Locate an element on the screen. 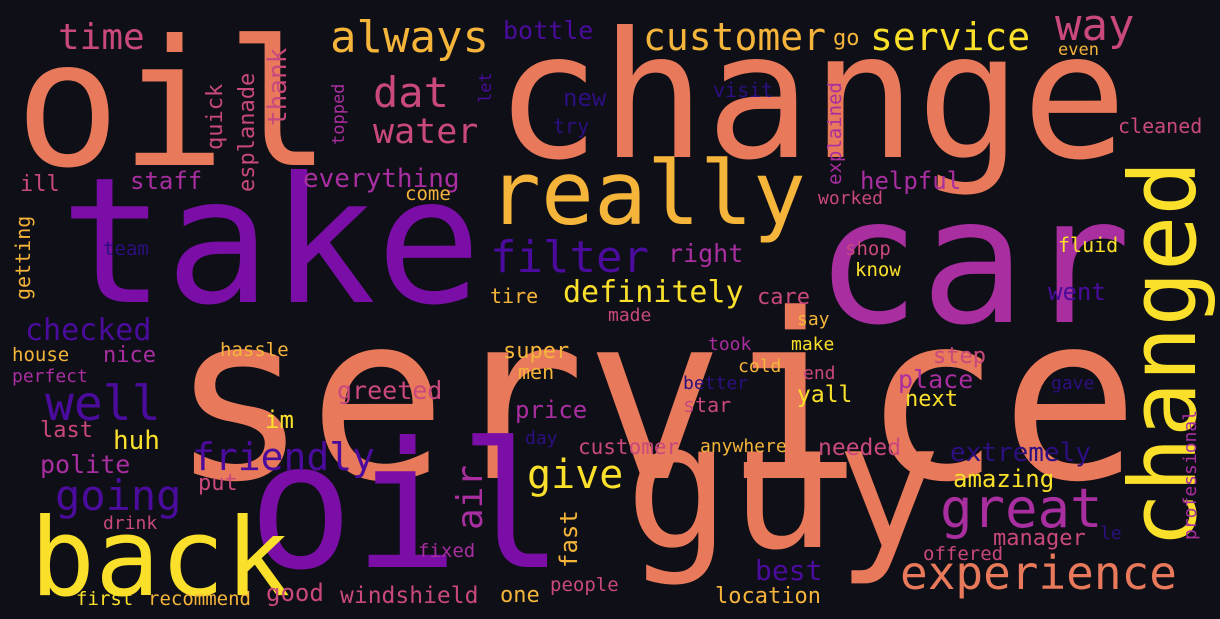  word-oil-bottom: oil is located at coordinates (406, 507).